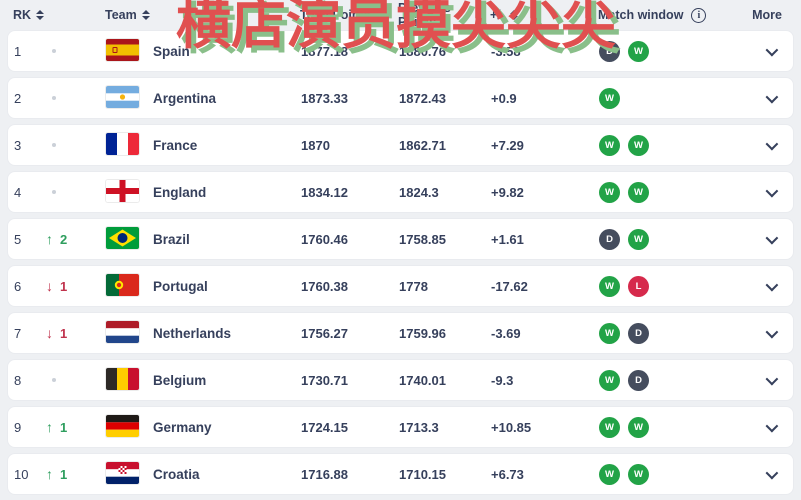 Image resolution: width=801 pixels, height=500 pixels. What do you see at coordinates (185, 98) in the screenshot?
I see `team-name: Argentina` at bounding box center [185, 98].